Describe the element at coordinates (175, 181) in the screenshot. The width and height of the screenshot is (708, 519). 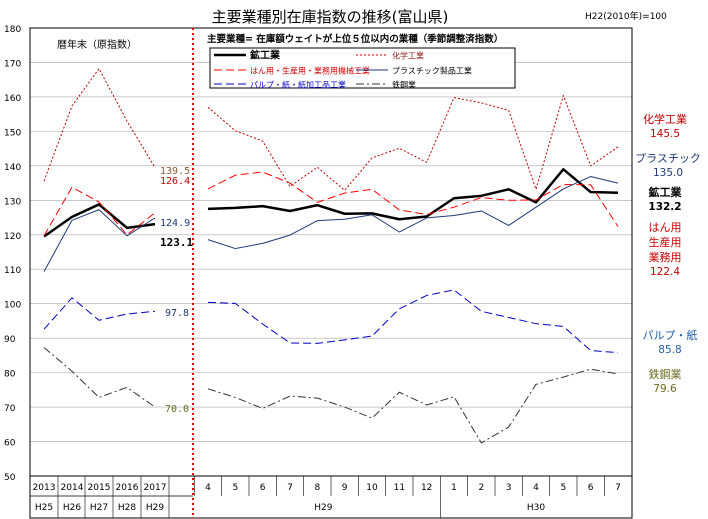
I see `annual-end-value-label: 126.4` at that location.